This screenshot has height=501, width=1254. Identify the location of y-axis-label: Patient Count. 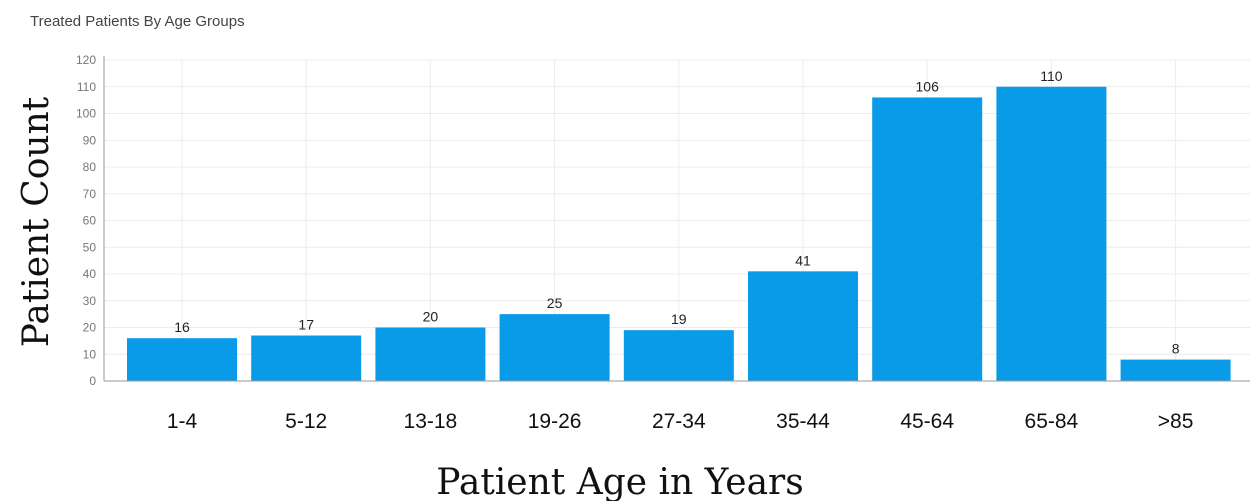
(36, 221).